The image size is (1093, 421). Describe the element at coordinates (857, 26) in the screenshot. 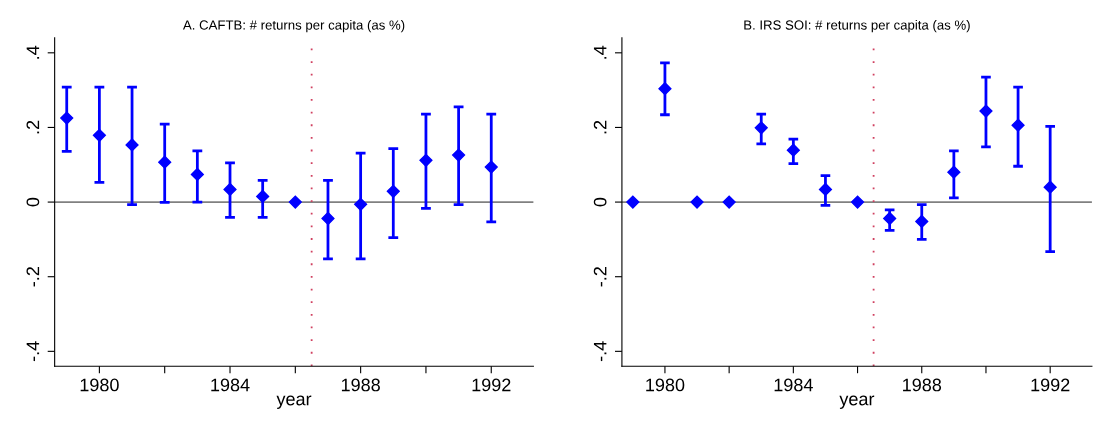

I see `chart-title: B. IRS SOI: # returns per capita (as %)` at that location.